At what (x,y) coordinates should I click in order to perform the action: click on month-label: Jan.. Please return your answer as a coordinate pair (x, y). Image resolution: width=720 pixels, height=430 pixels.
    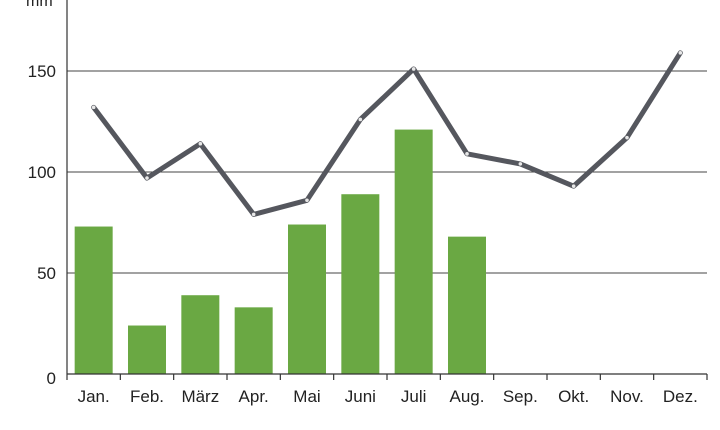
    Looking at the image, I should click on (94, 396).